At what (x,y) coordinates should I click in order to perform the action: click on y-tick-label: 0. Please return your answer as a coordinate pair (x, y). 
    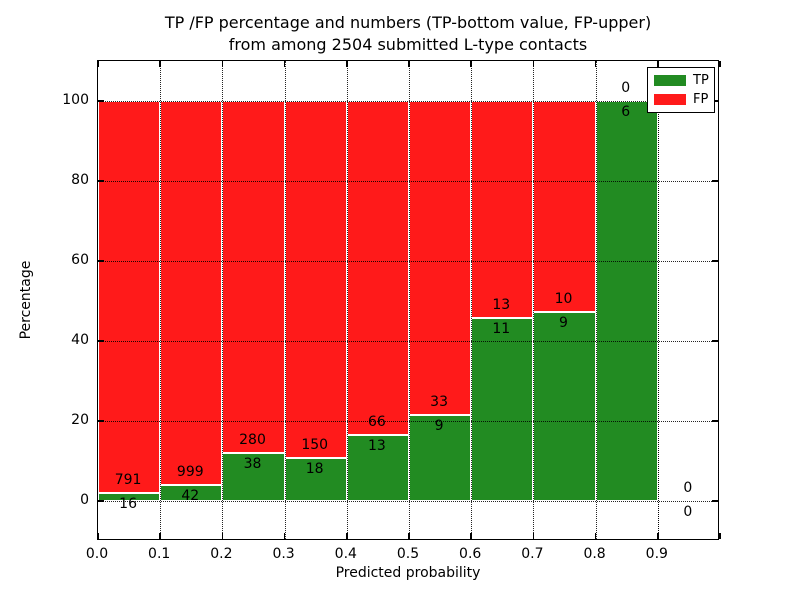
    Looking at the image, I should click on (84, 500).